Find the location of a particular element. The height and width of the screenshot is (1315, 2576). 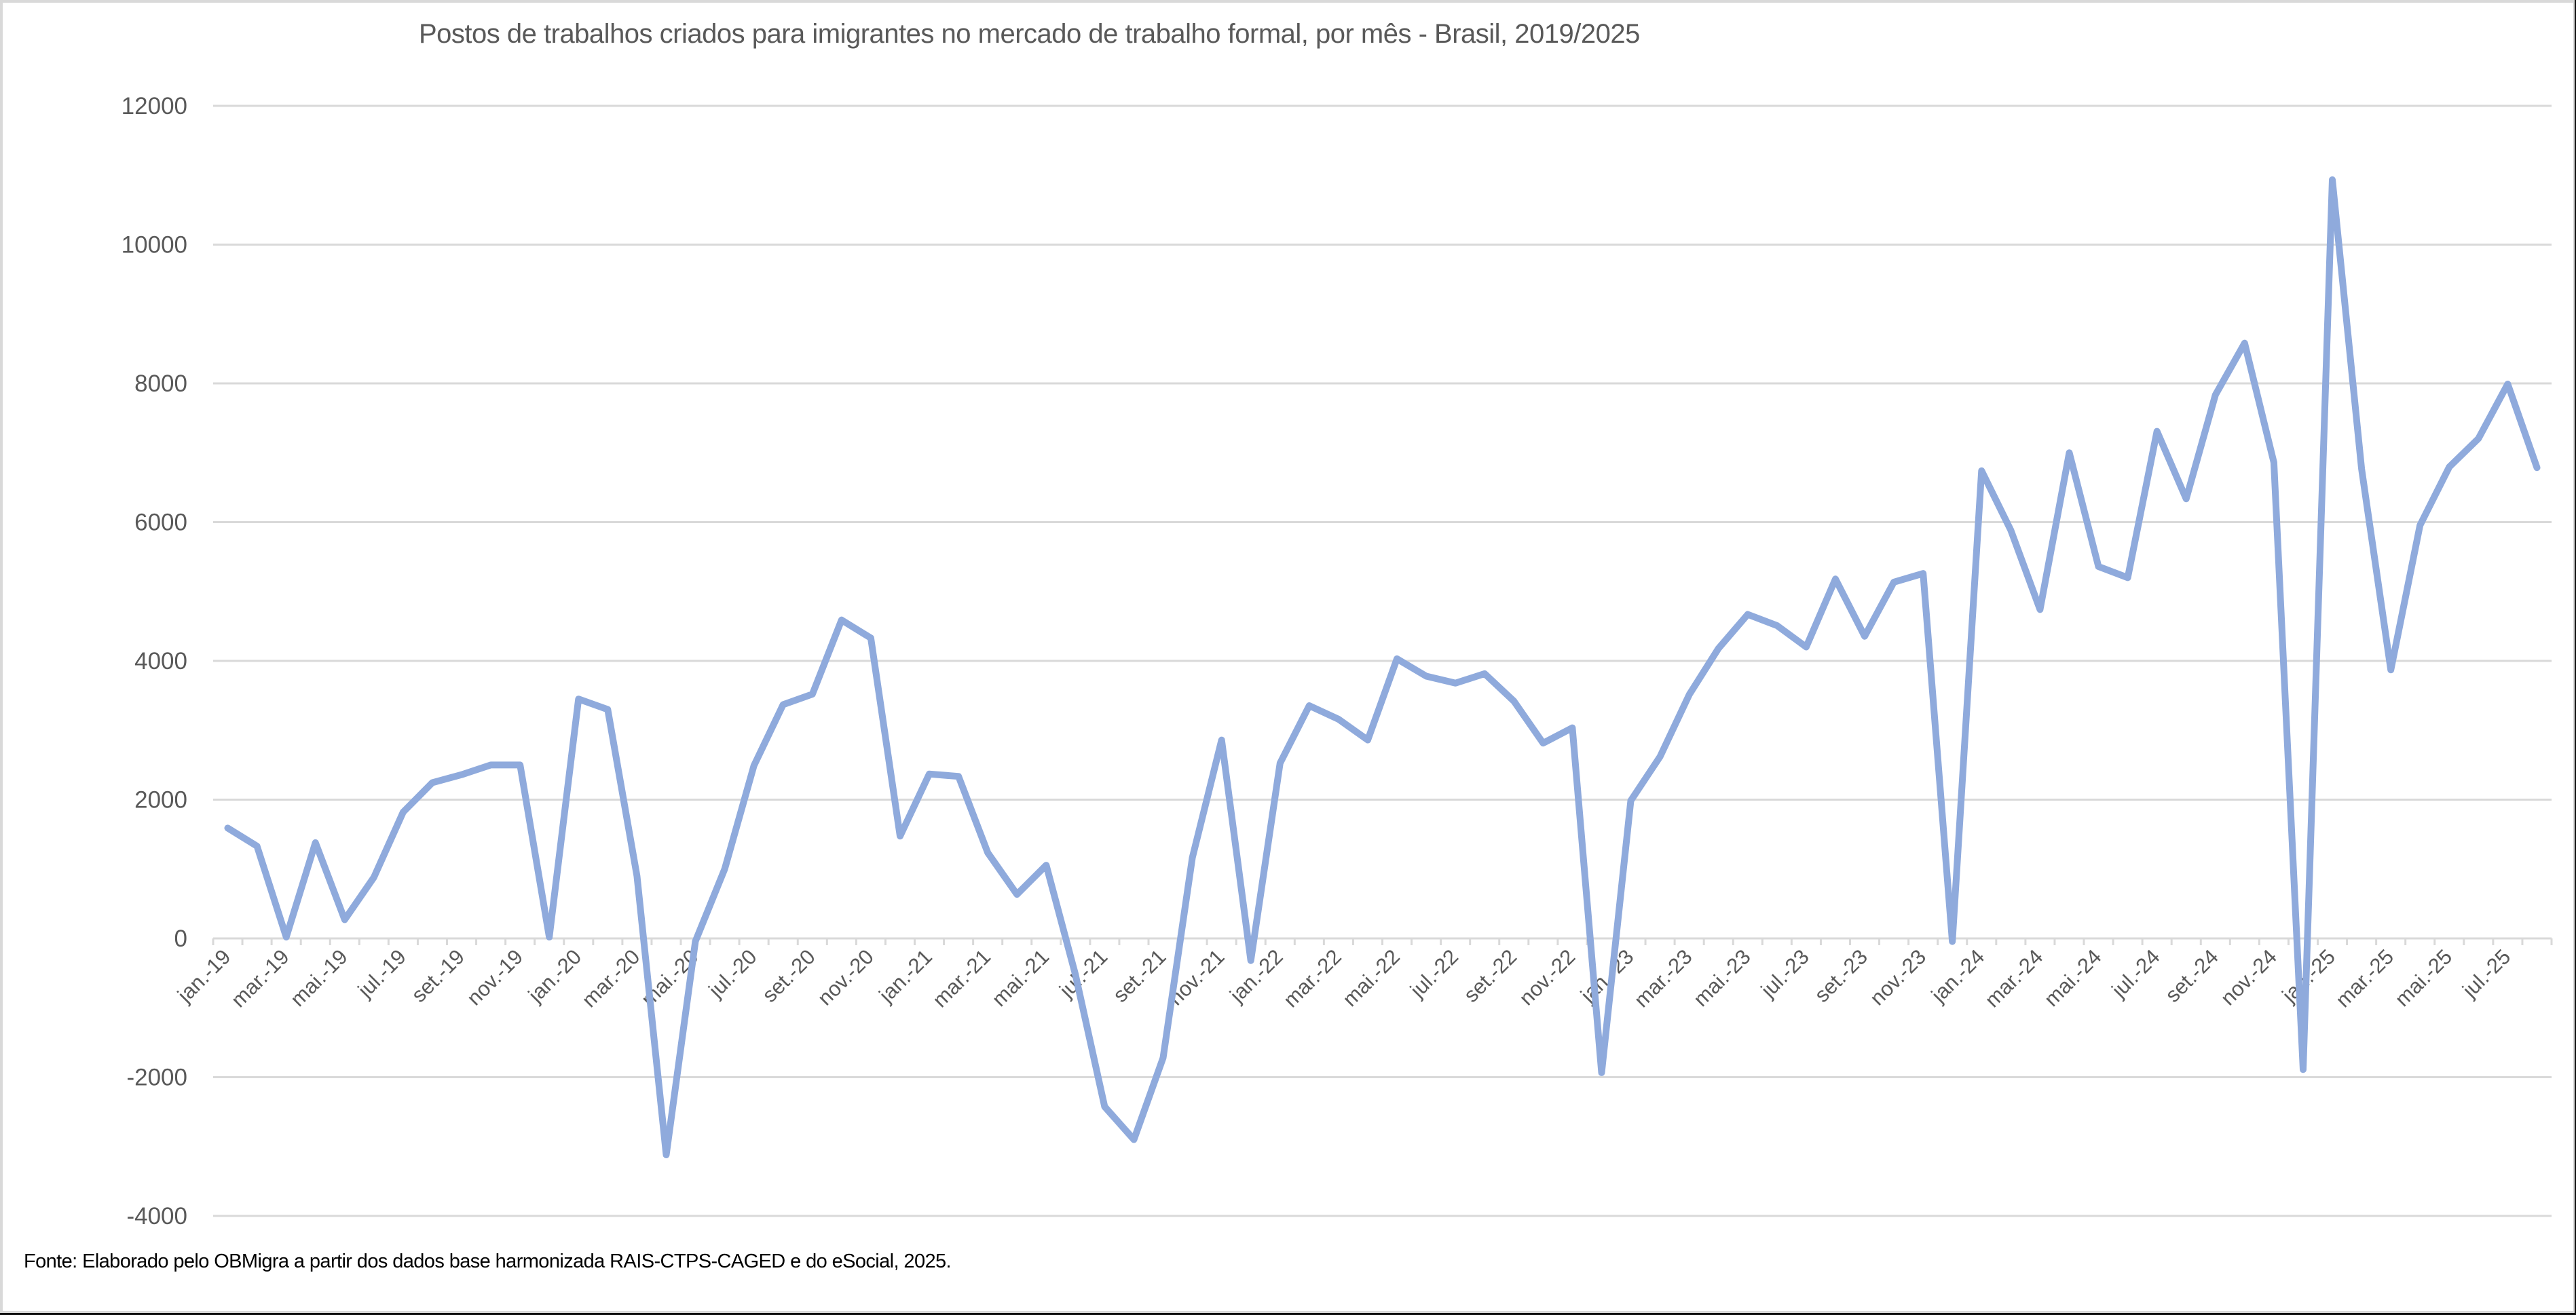

x-tick-label: mar.-20 is located at coordinates (610, 979).